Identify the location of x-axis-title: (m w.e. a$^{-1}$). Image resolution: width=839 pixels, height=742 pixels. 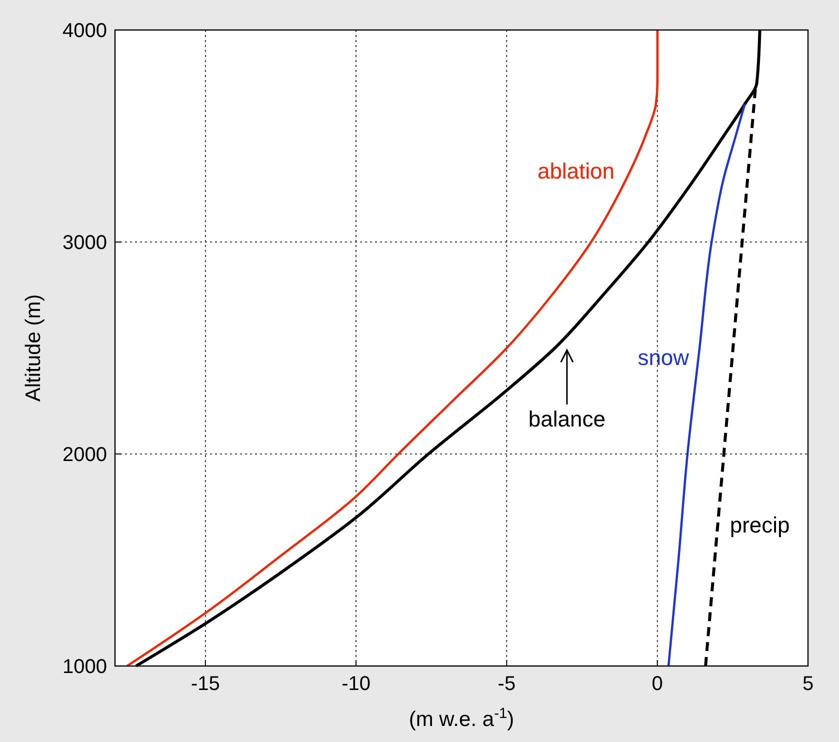
(461, 718).